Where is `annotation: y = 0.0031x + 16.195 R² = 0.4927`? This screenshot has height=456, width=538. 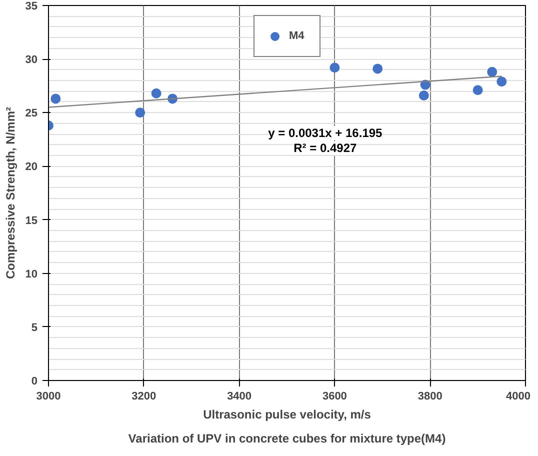
annotation: y = 0.0031x + 16.195 R² = 0.4927 is located at coordinates (325, 140).